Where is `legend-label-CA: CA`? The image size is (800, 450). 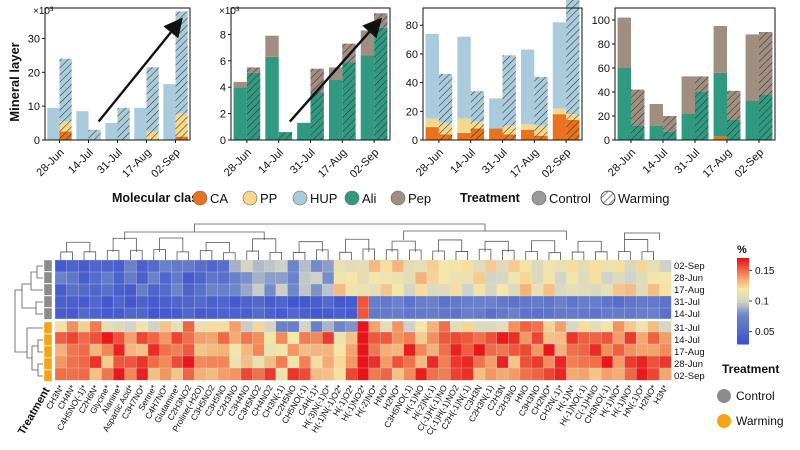
legend-label-CA: CA is located at coordinates (219, 198).